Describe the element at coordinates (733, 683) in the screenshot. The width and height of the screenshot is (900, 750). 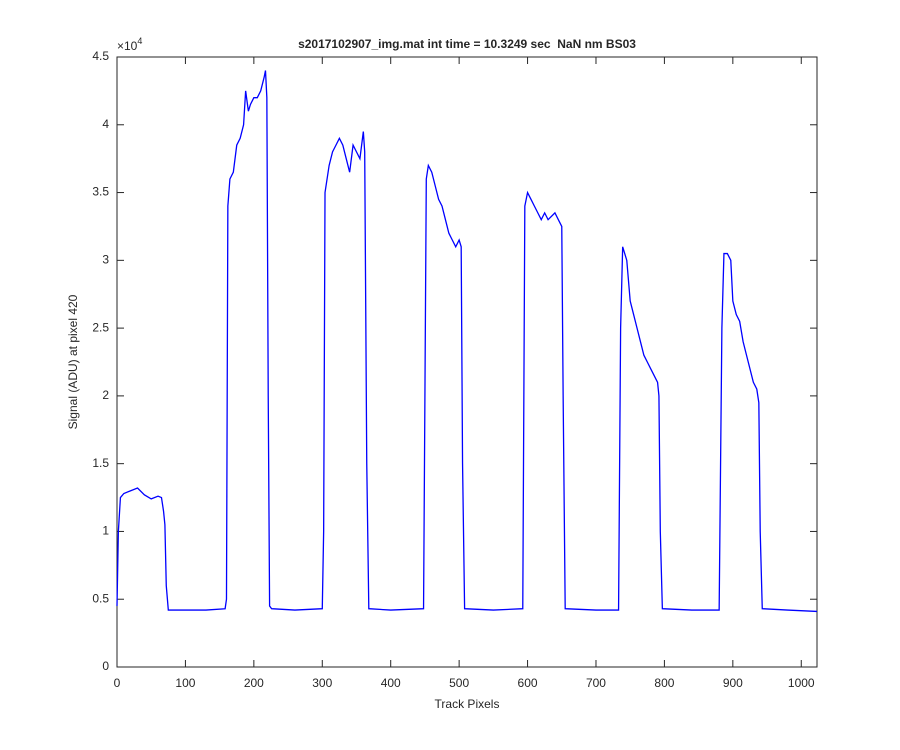
I see `x-tick-label: 900` at that location.